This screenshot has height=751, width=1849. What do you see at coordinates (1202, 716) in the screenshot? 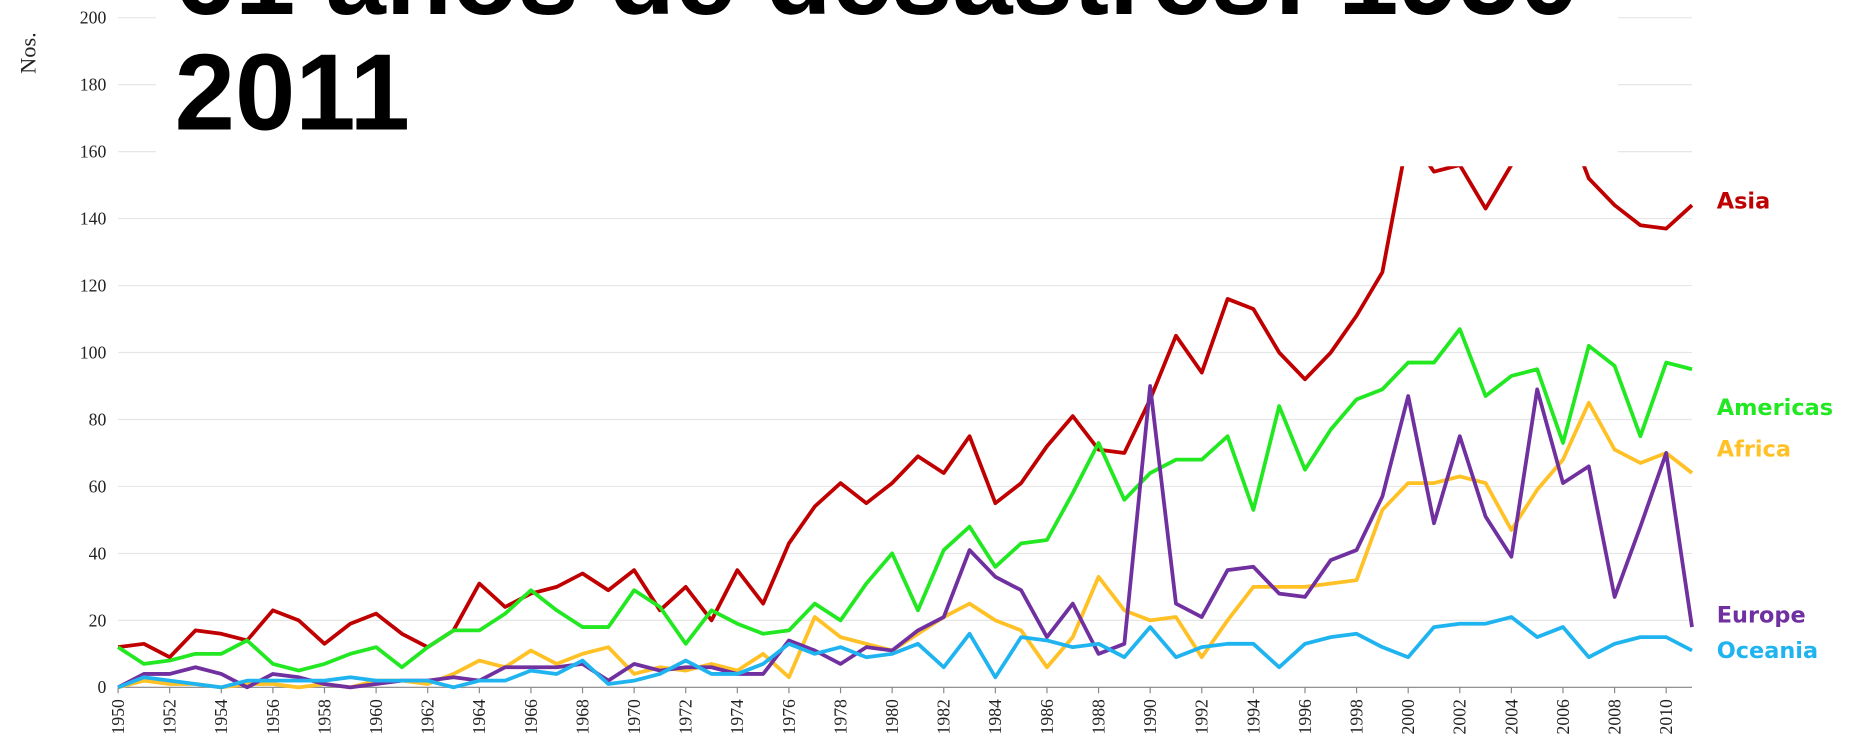
I see `x-tick-label: 1992` at bounding box center [1202, 716].